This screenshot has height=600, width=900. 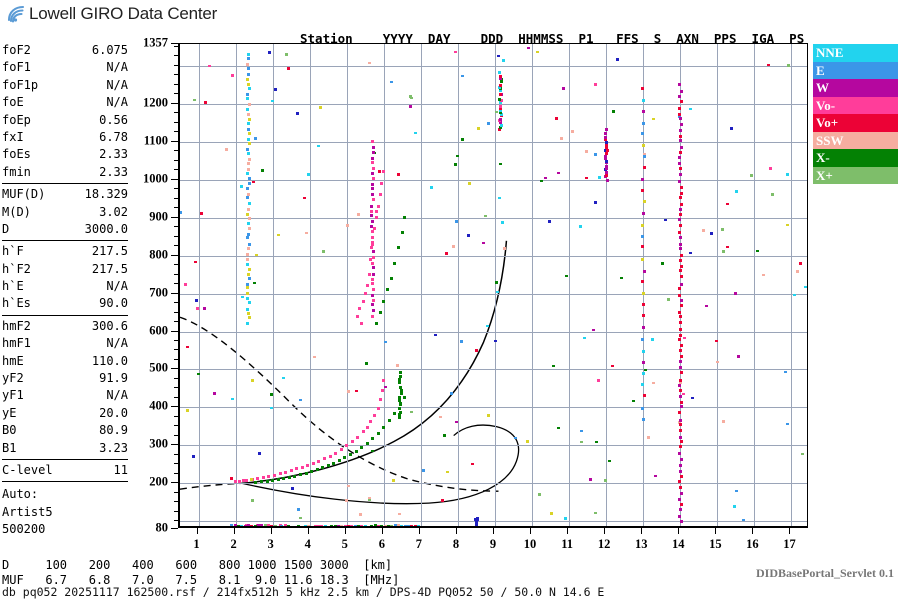 I want to click on legend-item-w: W, so click(x=855, y=88).